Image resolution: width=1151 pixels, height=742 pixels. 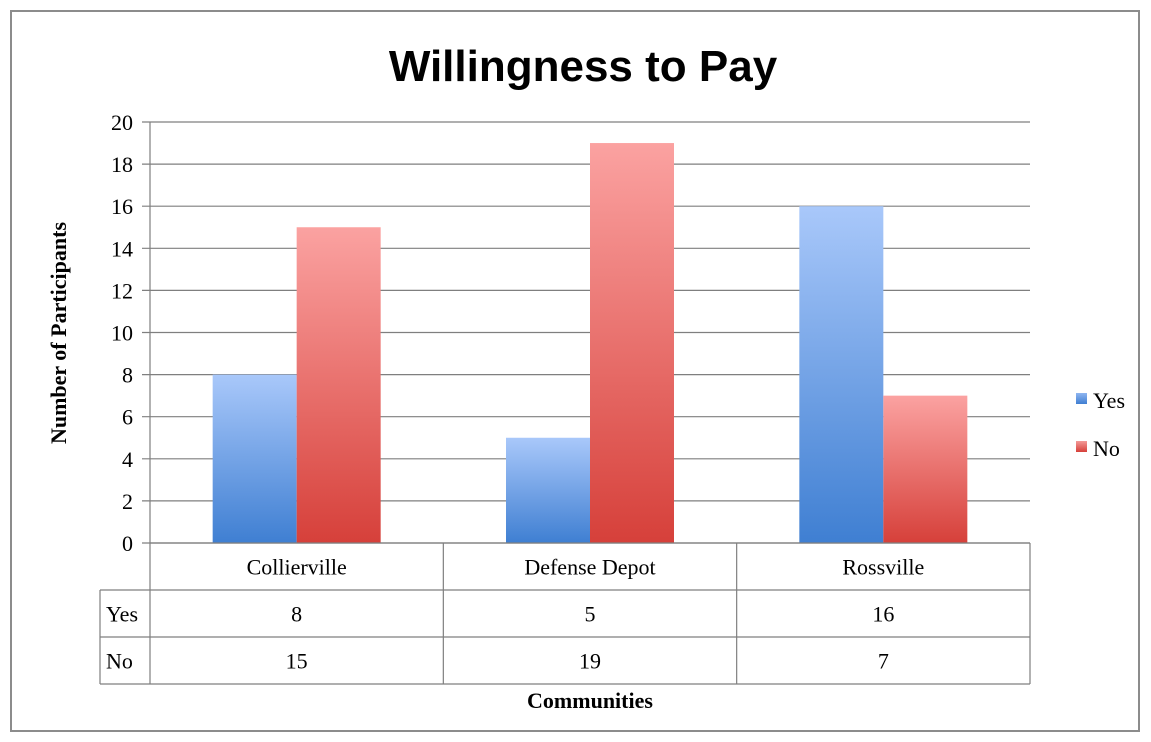 What do you see at coordinates (119, 661) in the screenshot?
I see `table-row-label: No` at bounding box center [119, 661].